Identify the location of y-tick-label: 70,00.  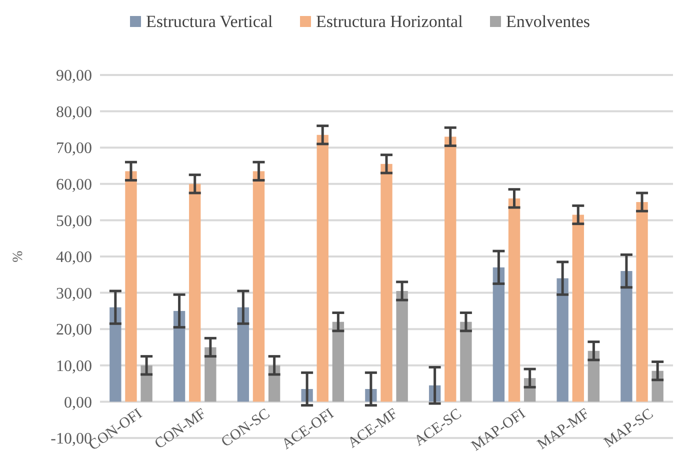
(74, 149).